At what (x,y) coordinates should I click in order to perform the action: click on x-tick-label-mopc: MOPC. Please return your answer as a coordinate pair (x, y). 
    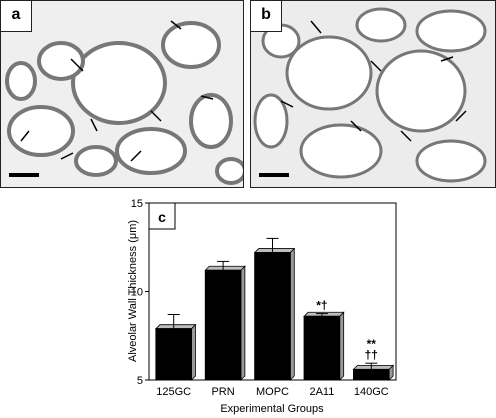
    Looking at the image, I should click on (272, 392).